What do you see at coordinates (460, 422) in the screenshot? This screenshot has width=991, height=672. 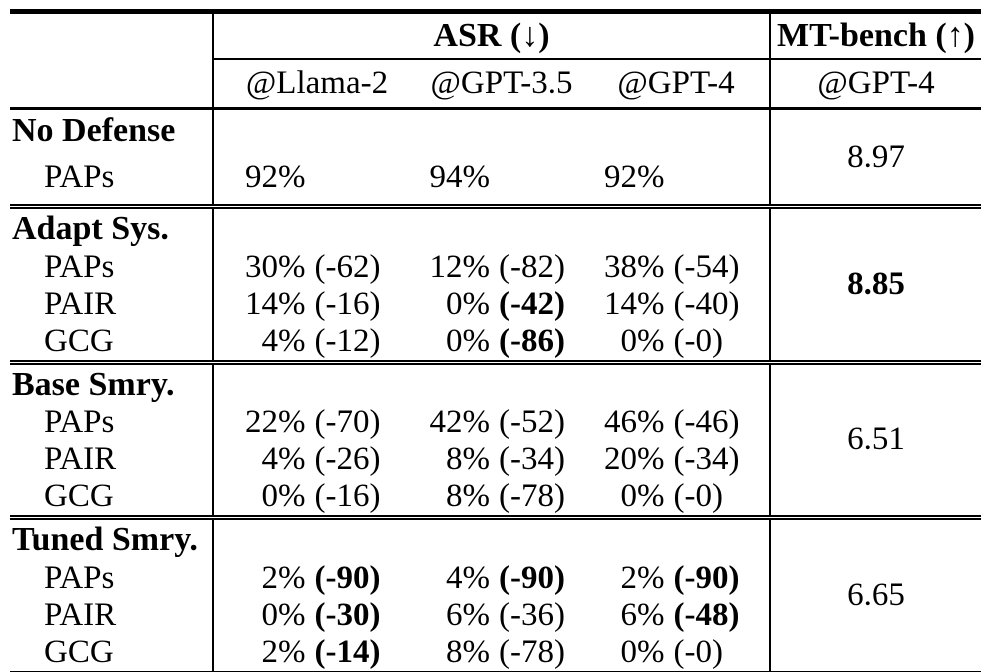 I see `asr-pct: 42%` at bounding box center [460, 422].